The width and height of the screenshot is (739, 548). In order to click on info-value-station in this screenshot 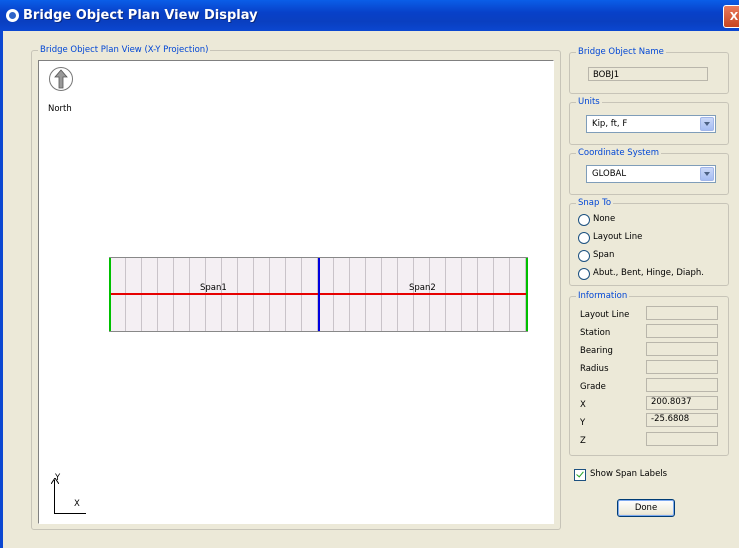, I will do `click(682, 331)`.